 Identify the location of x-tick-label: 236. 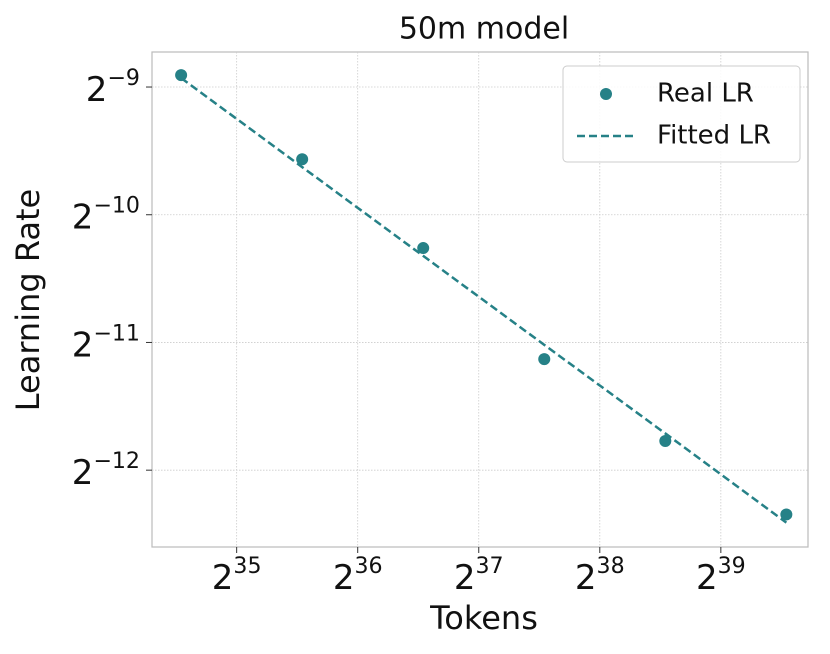
(358, 575).